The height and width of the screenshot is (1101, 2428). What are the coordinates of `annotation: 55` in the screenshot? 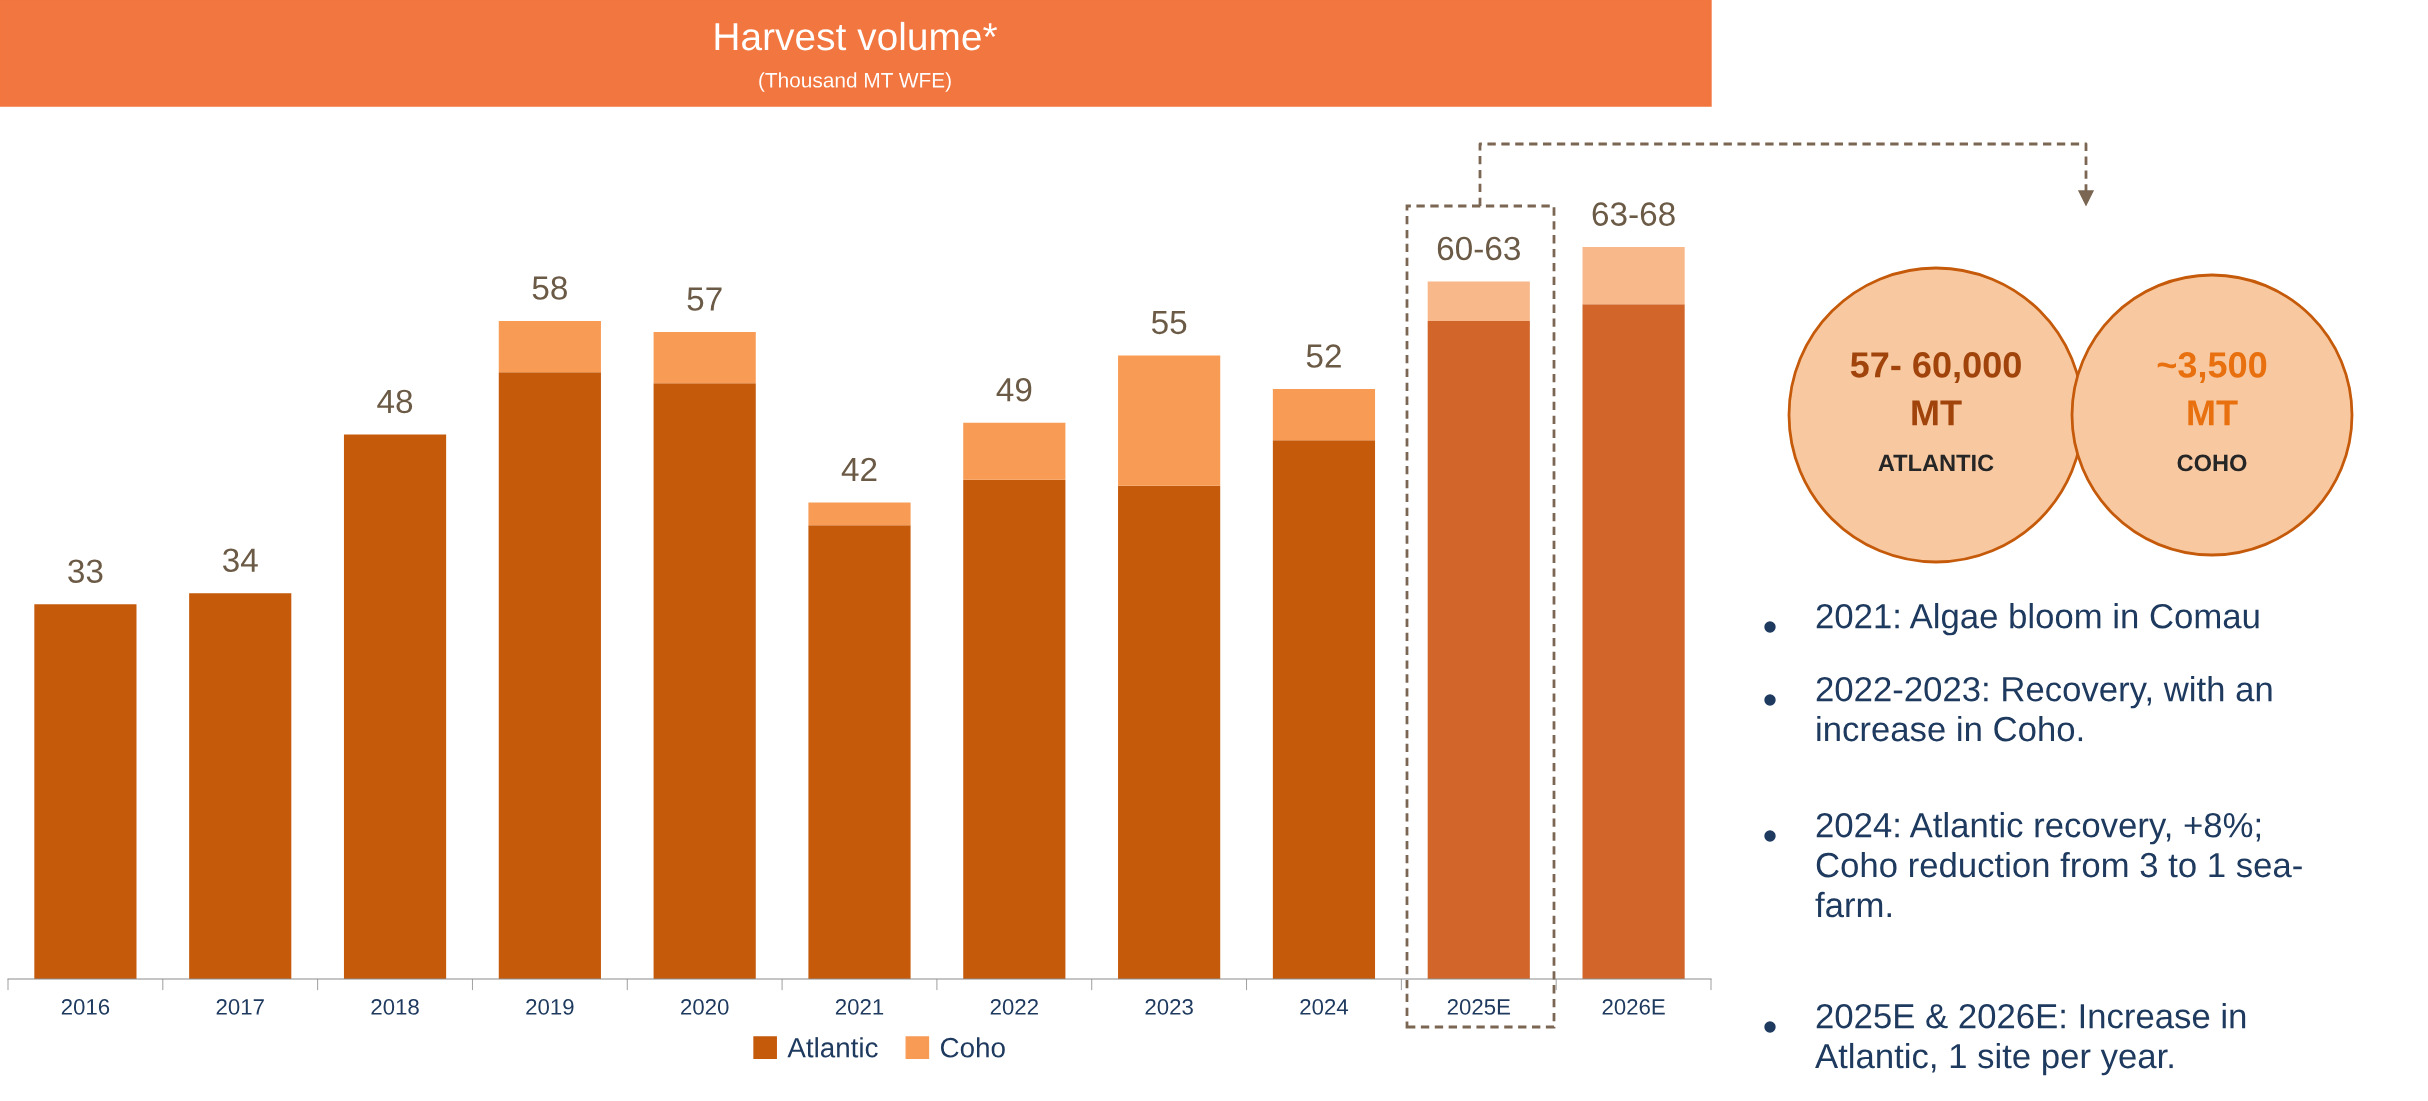 It's located at (1169, 322).